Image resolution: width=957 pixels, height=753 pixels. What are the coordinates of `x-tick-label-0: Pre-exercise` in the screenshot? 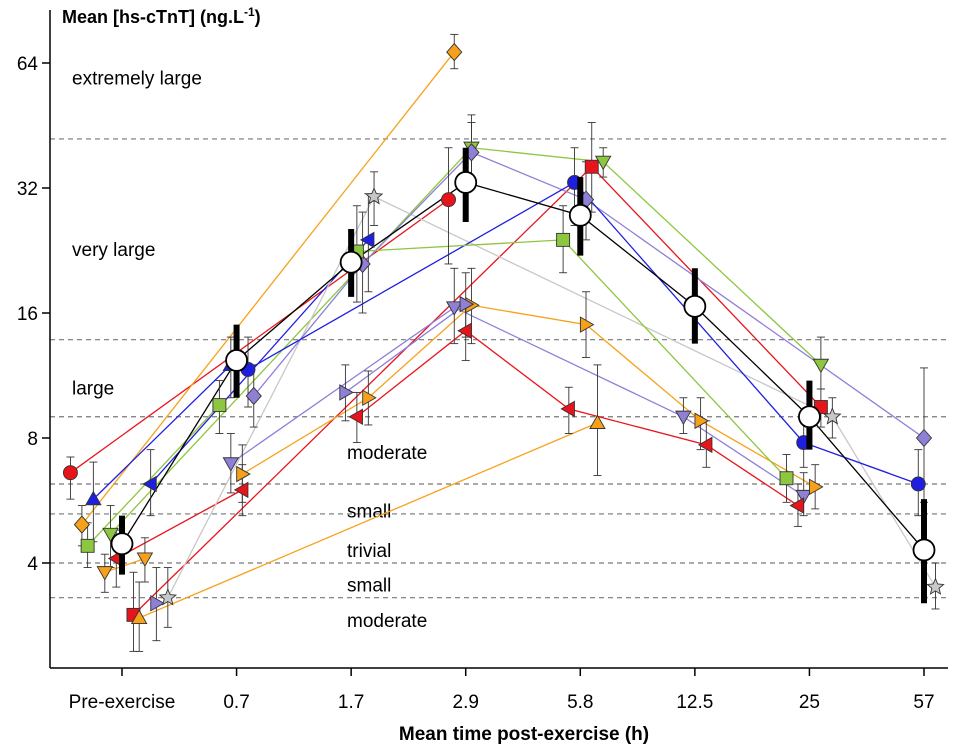 It's located at (122, 702).